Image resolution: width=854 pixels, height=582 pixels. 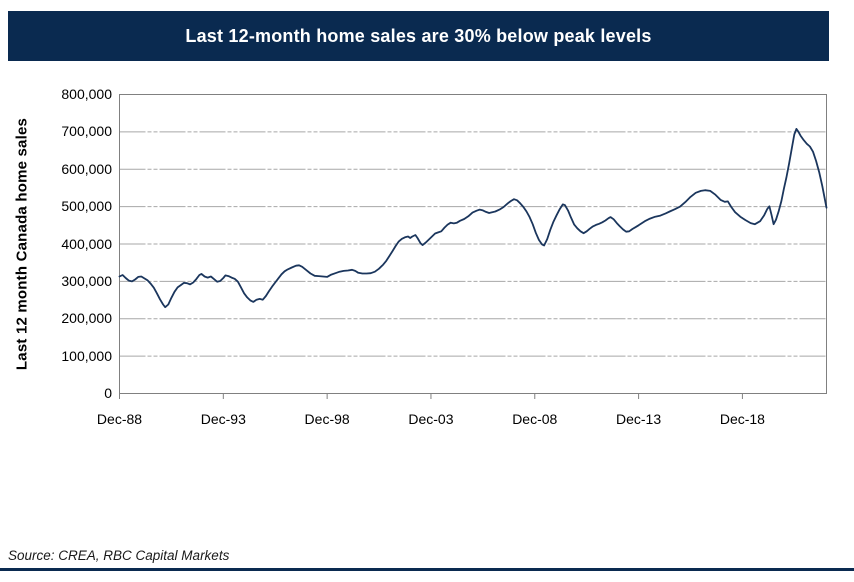 What do you see at coordinates (639, 419) in the screenshot?
I see `x-tick-label: Dec-13` at bounding box center [639, 419].